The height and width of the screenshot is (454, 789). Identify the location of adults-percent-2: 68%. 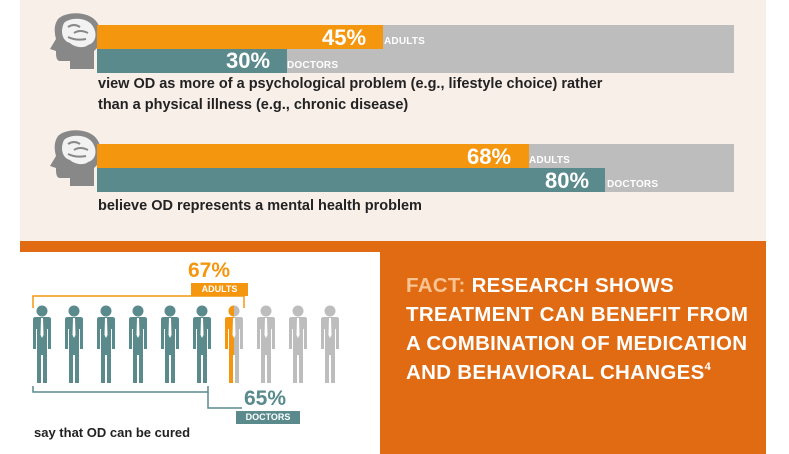
(489, 156).